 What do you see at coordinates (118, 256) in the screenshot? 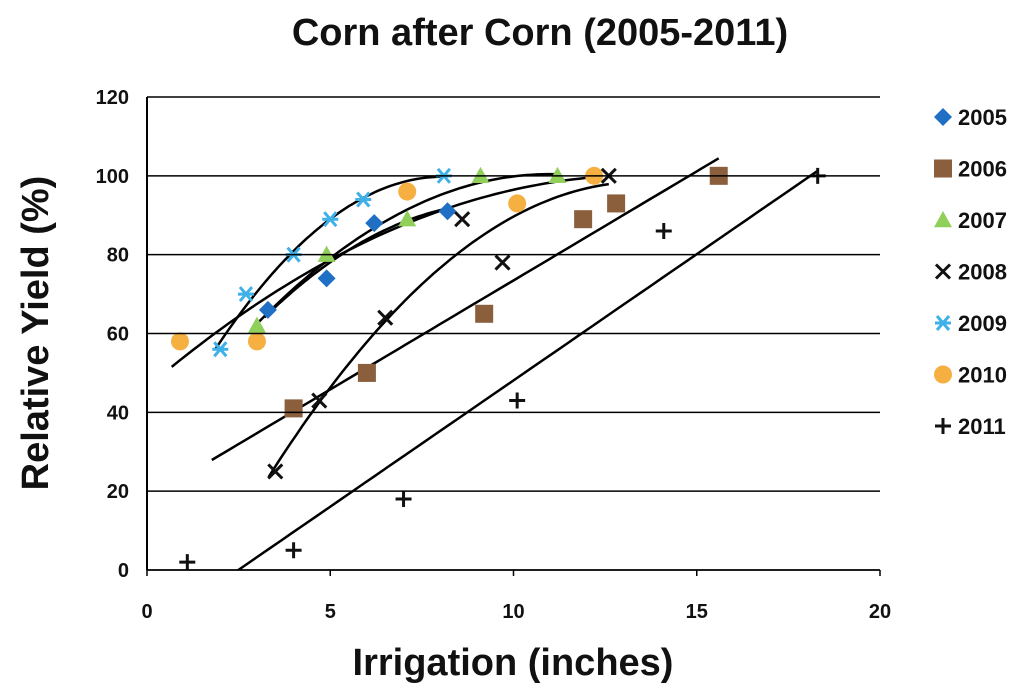
I see `y-tick-label: 80` at bounding box center [118, 256].